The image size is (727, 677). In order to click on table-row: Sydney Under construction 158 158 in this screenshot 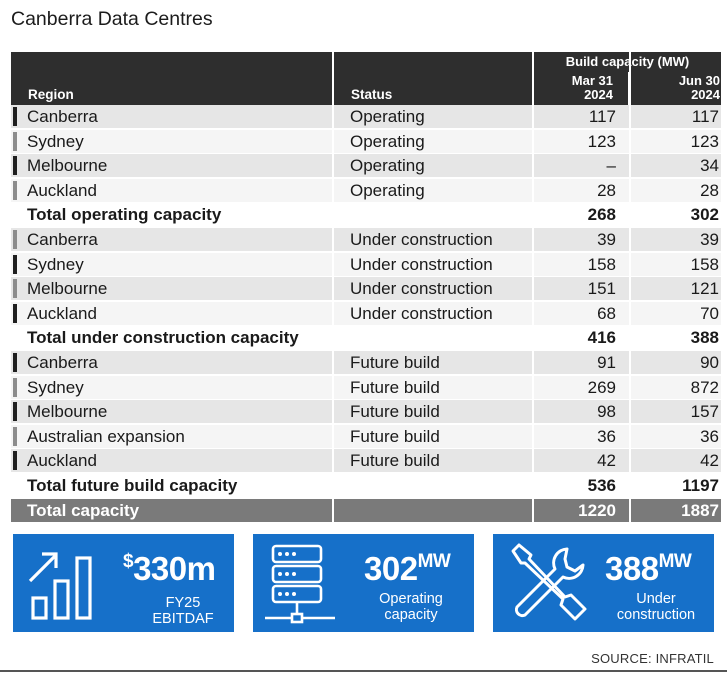, I will do `click(366, 265)`.